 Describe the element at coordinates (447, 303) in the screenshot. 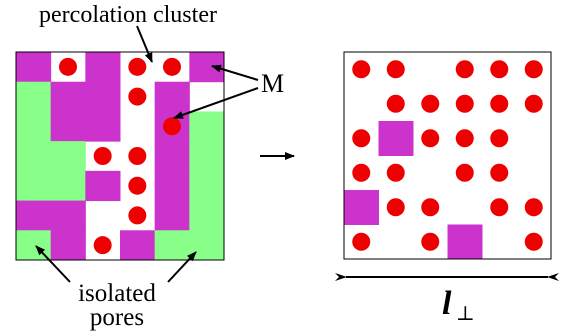

I see `length-symbol: l` at that location.